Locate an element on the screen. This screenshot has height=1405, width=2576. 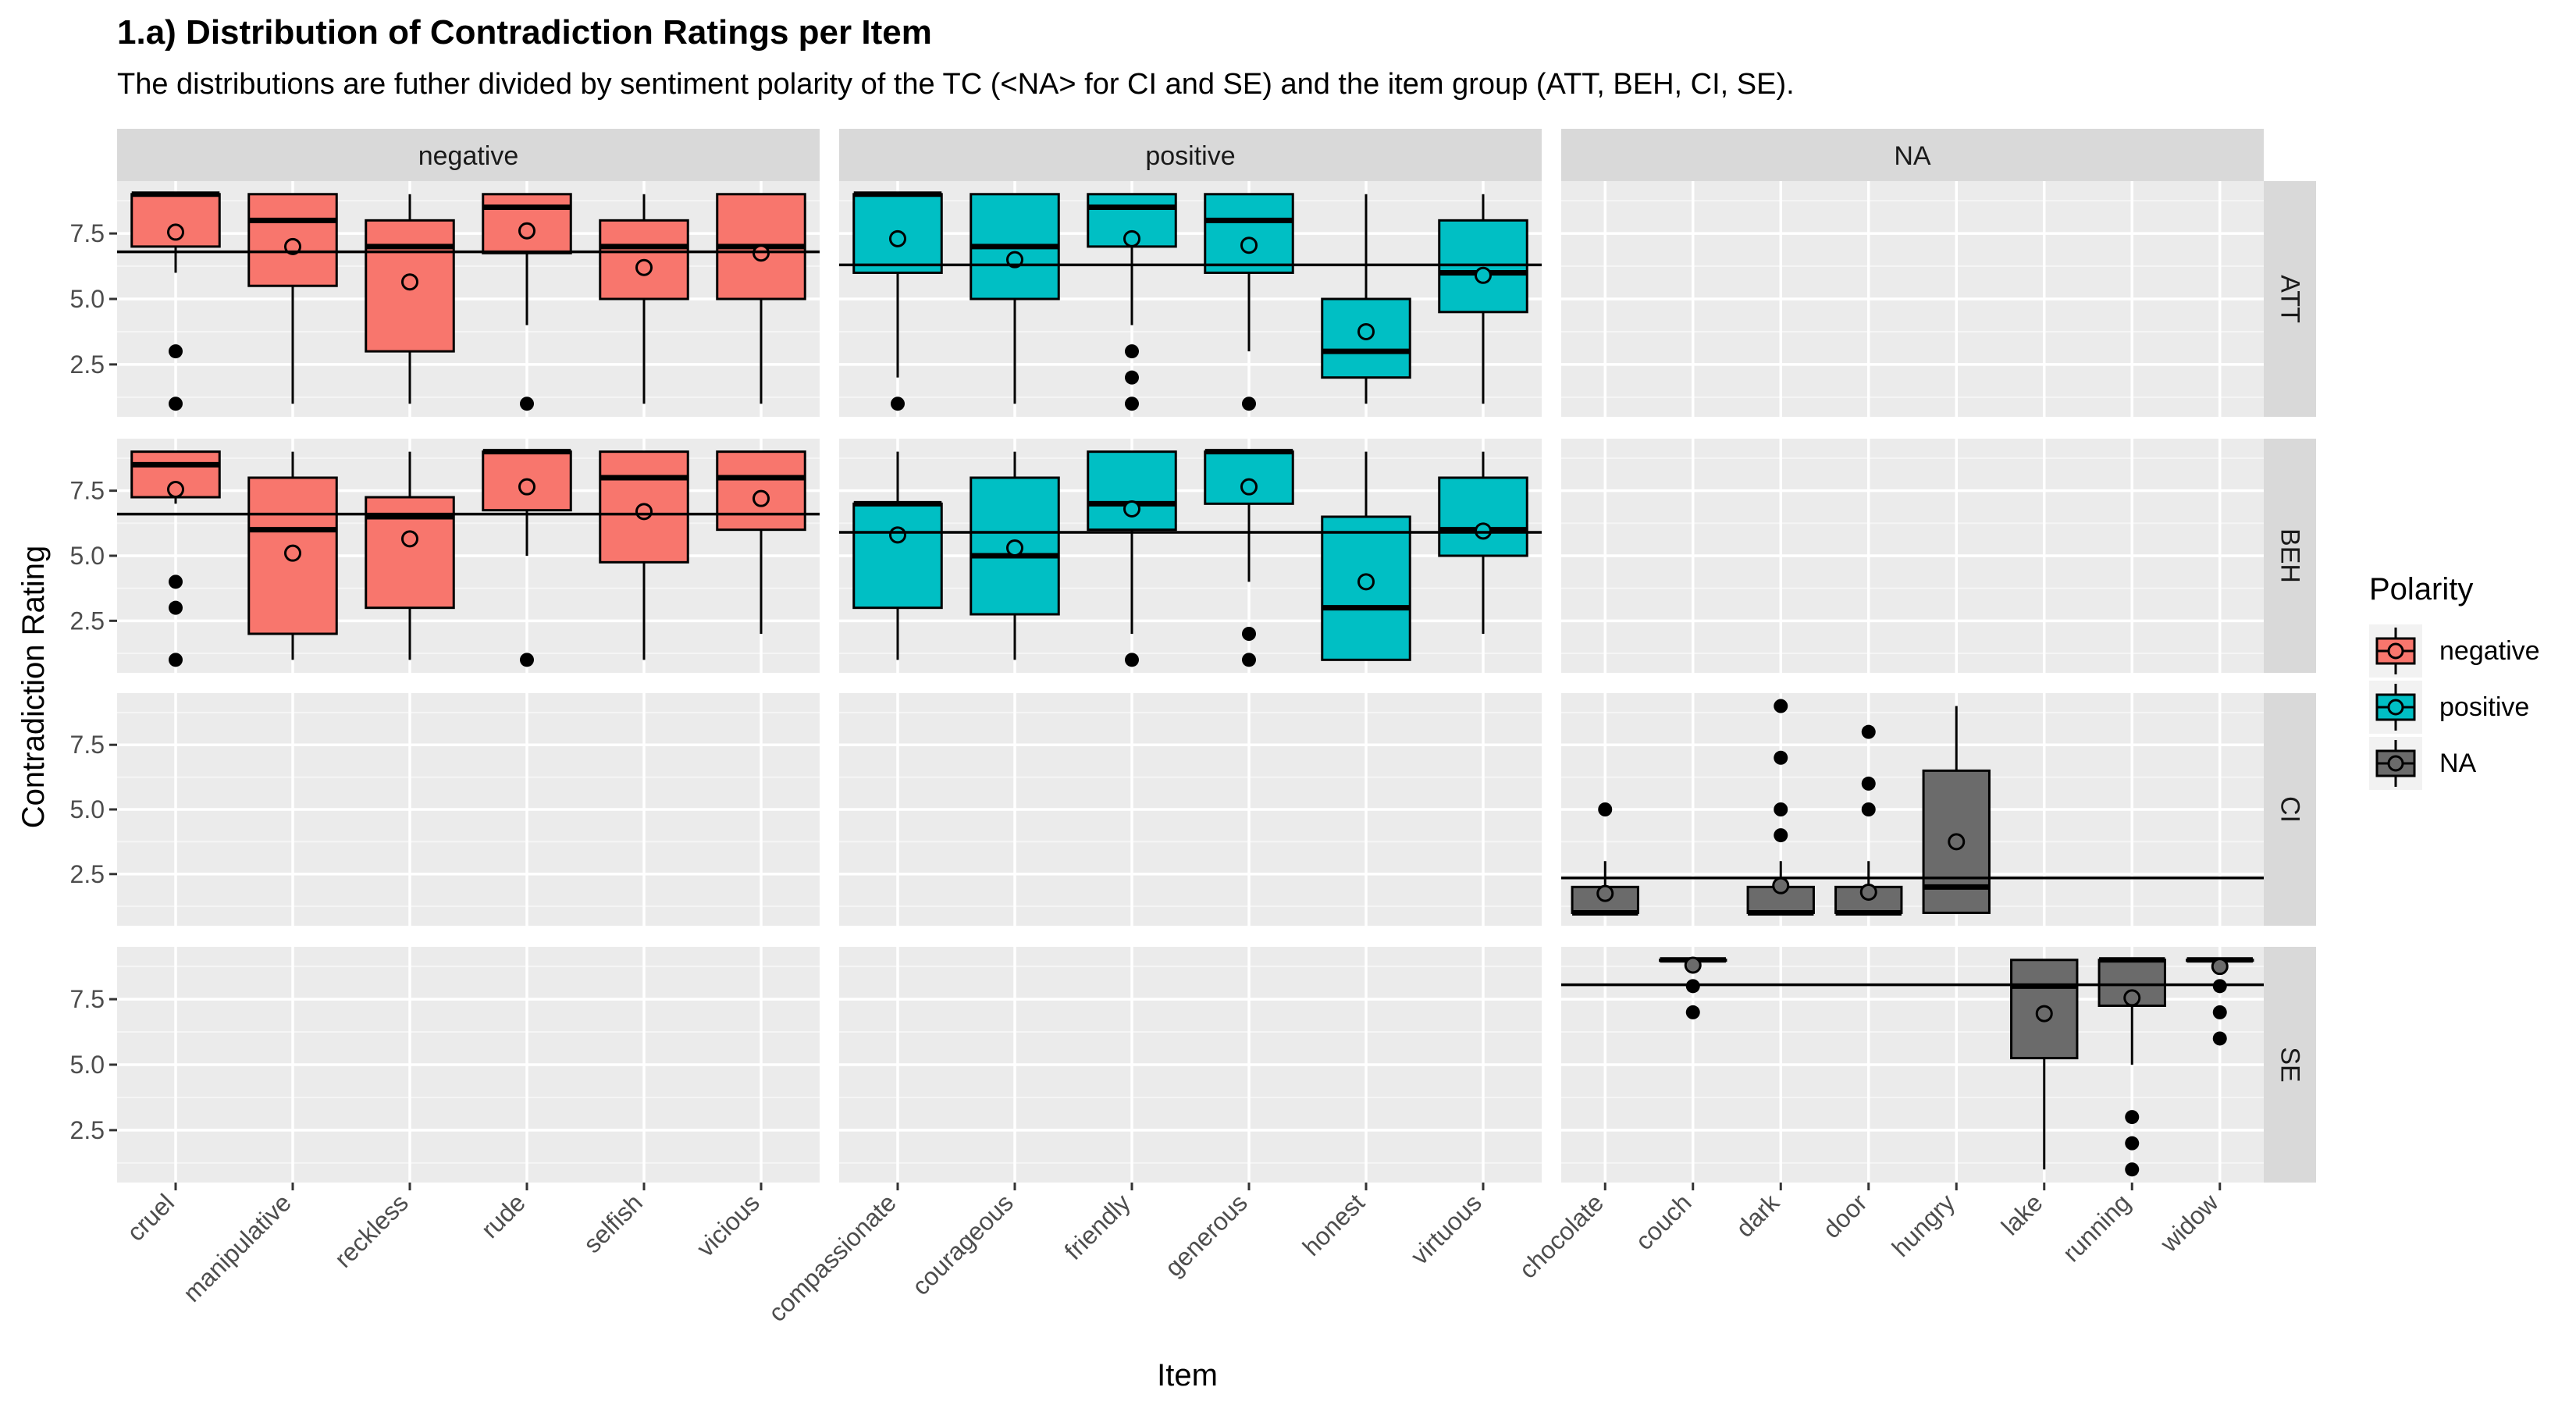
facet-strip-label-ATT: ATT is located at coordinates (2290, 299).